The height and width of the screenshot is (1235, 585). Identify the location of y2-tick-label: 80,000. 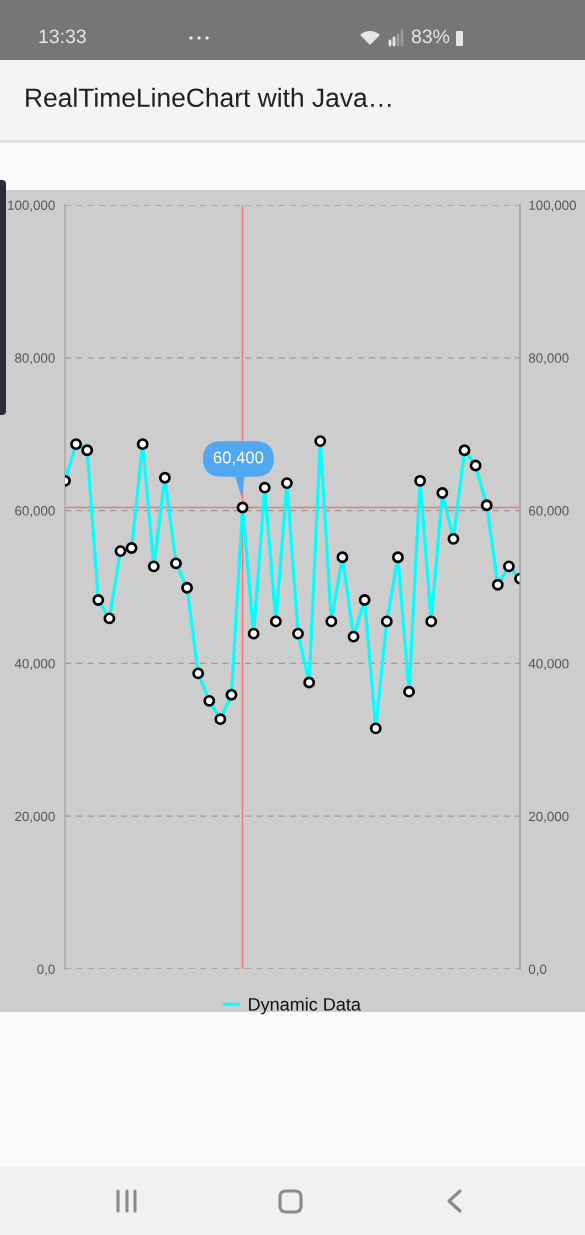
(548, 359).